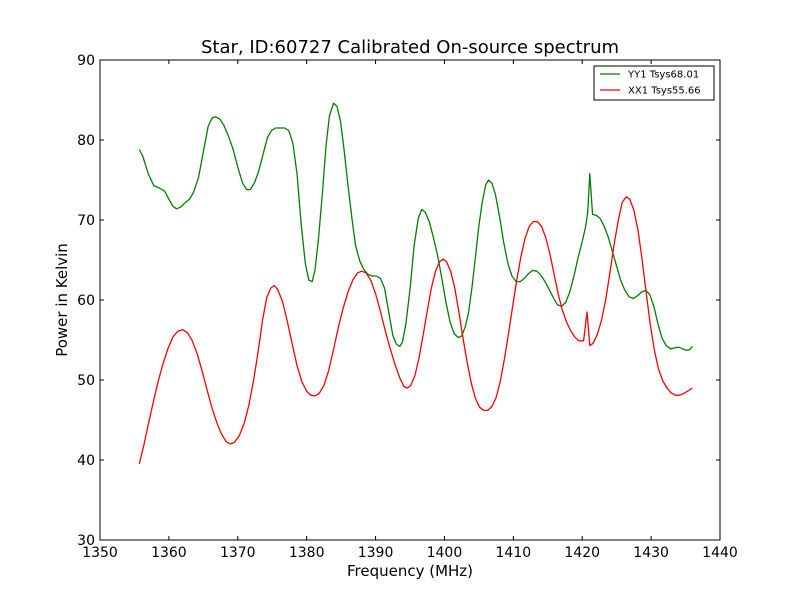  I want to click on legend-box, so click(654, 83).